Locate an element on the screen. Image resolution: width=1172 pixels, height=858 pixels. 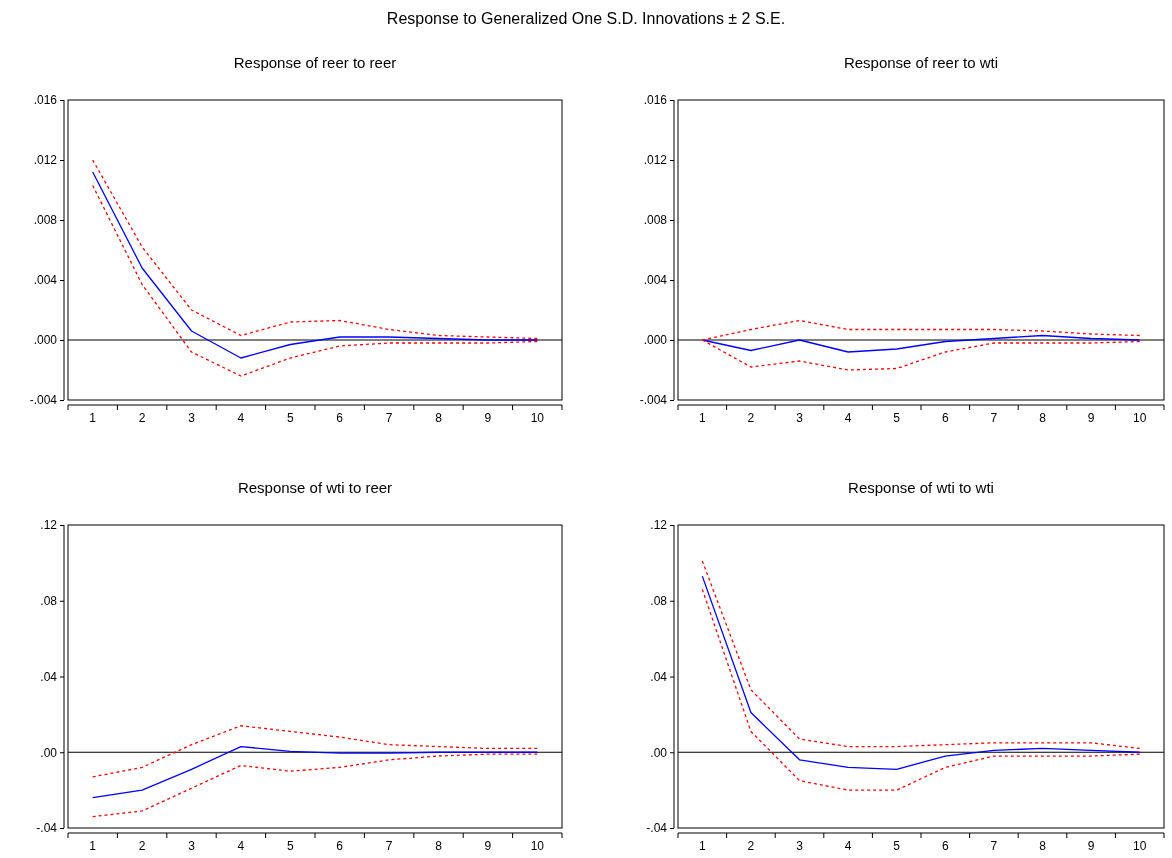
chart-title: Response of reer to reer is located at coordinates (315, 62).